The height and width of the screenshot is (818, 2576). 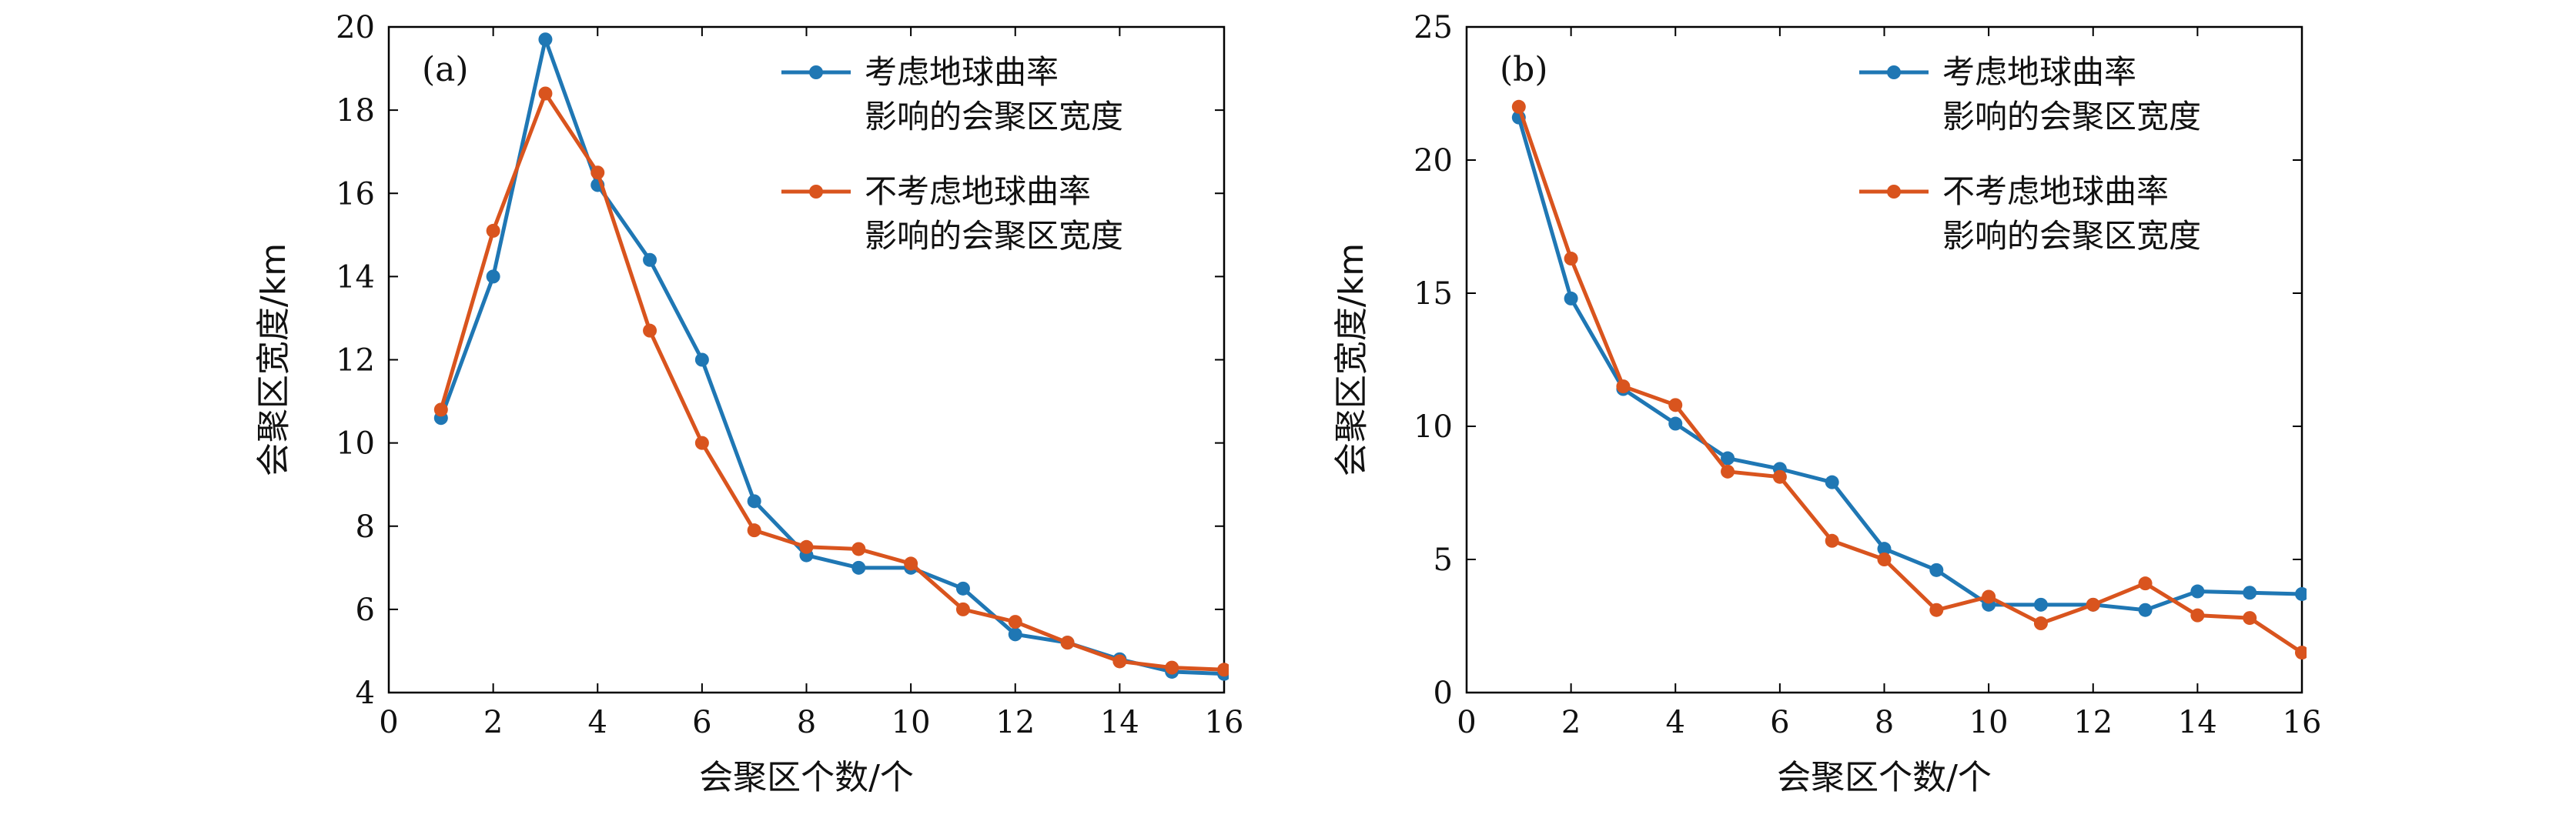 What do you see at coordinates (1444, 693) in the screenshot?
I see `y-tick-label: 0` at bounding box center [1444, 693].